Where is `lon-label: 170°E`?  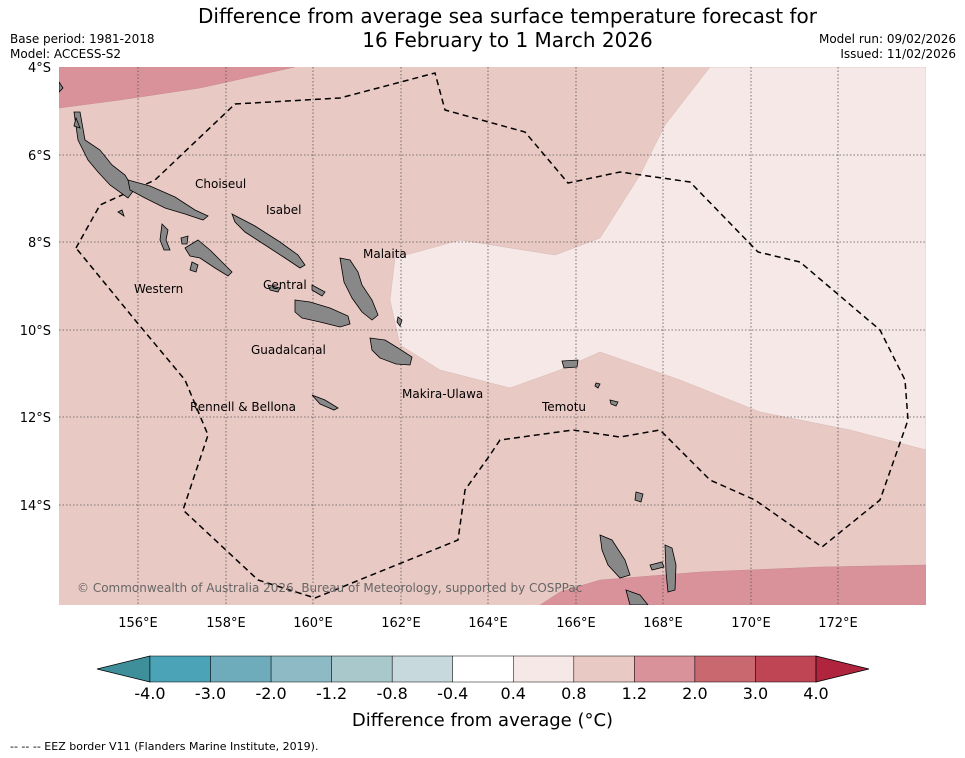 lon-label: 170°E is located at coordinates (751, 623).